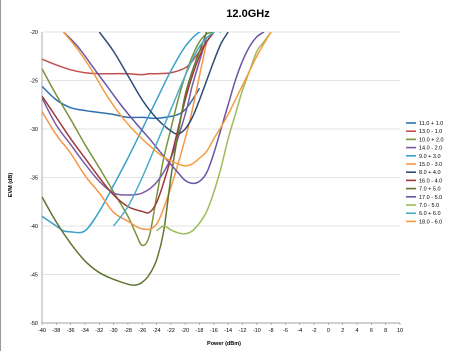 This screenshot has height=351, width=453. What do you see at coordinates (114, 331) in the screenshot?
I see `x-tick-label: -30` at bounding box center [114, 331].